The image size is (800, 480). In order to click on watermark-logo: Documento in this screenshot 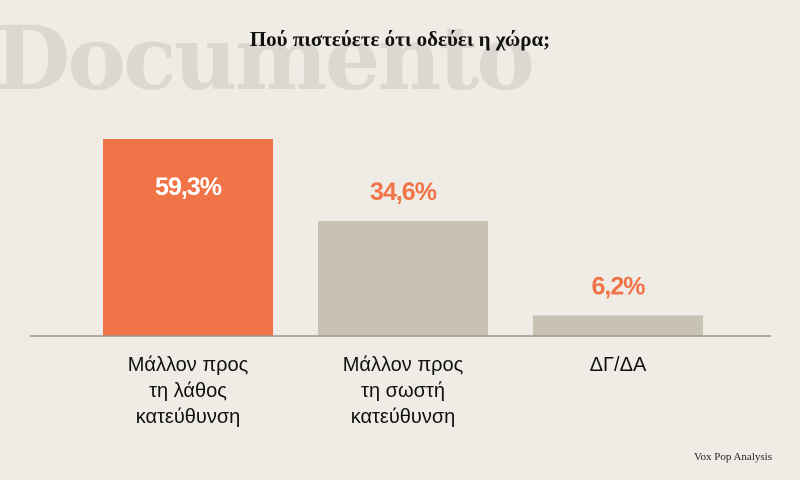, I will do `click(267, 58)`.